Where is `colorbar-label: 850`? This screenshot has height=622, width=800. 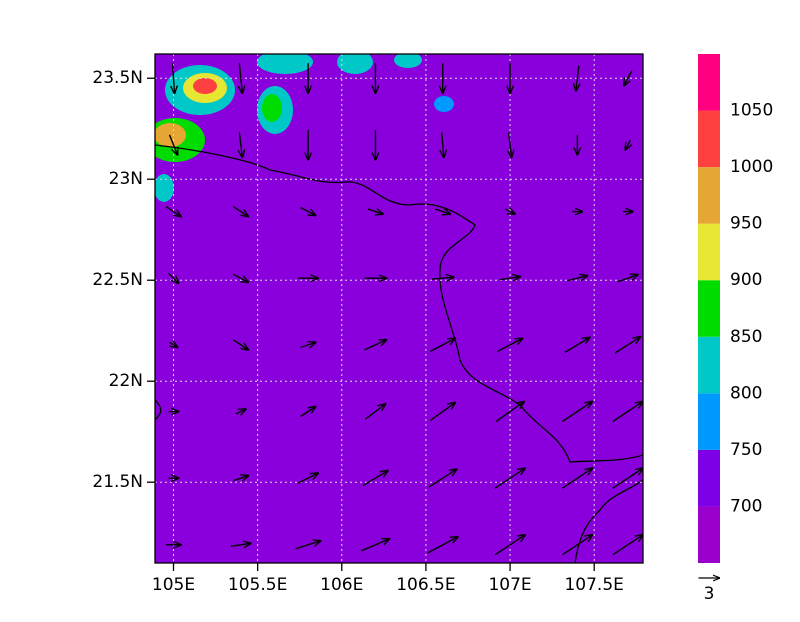 colorbar-label: 850 is located at coordinates (746, 337).